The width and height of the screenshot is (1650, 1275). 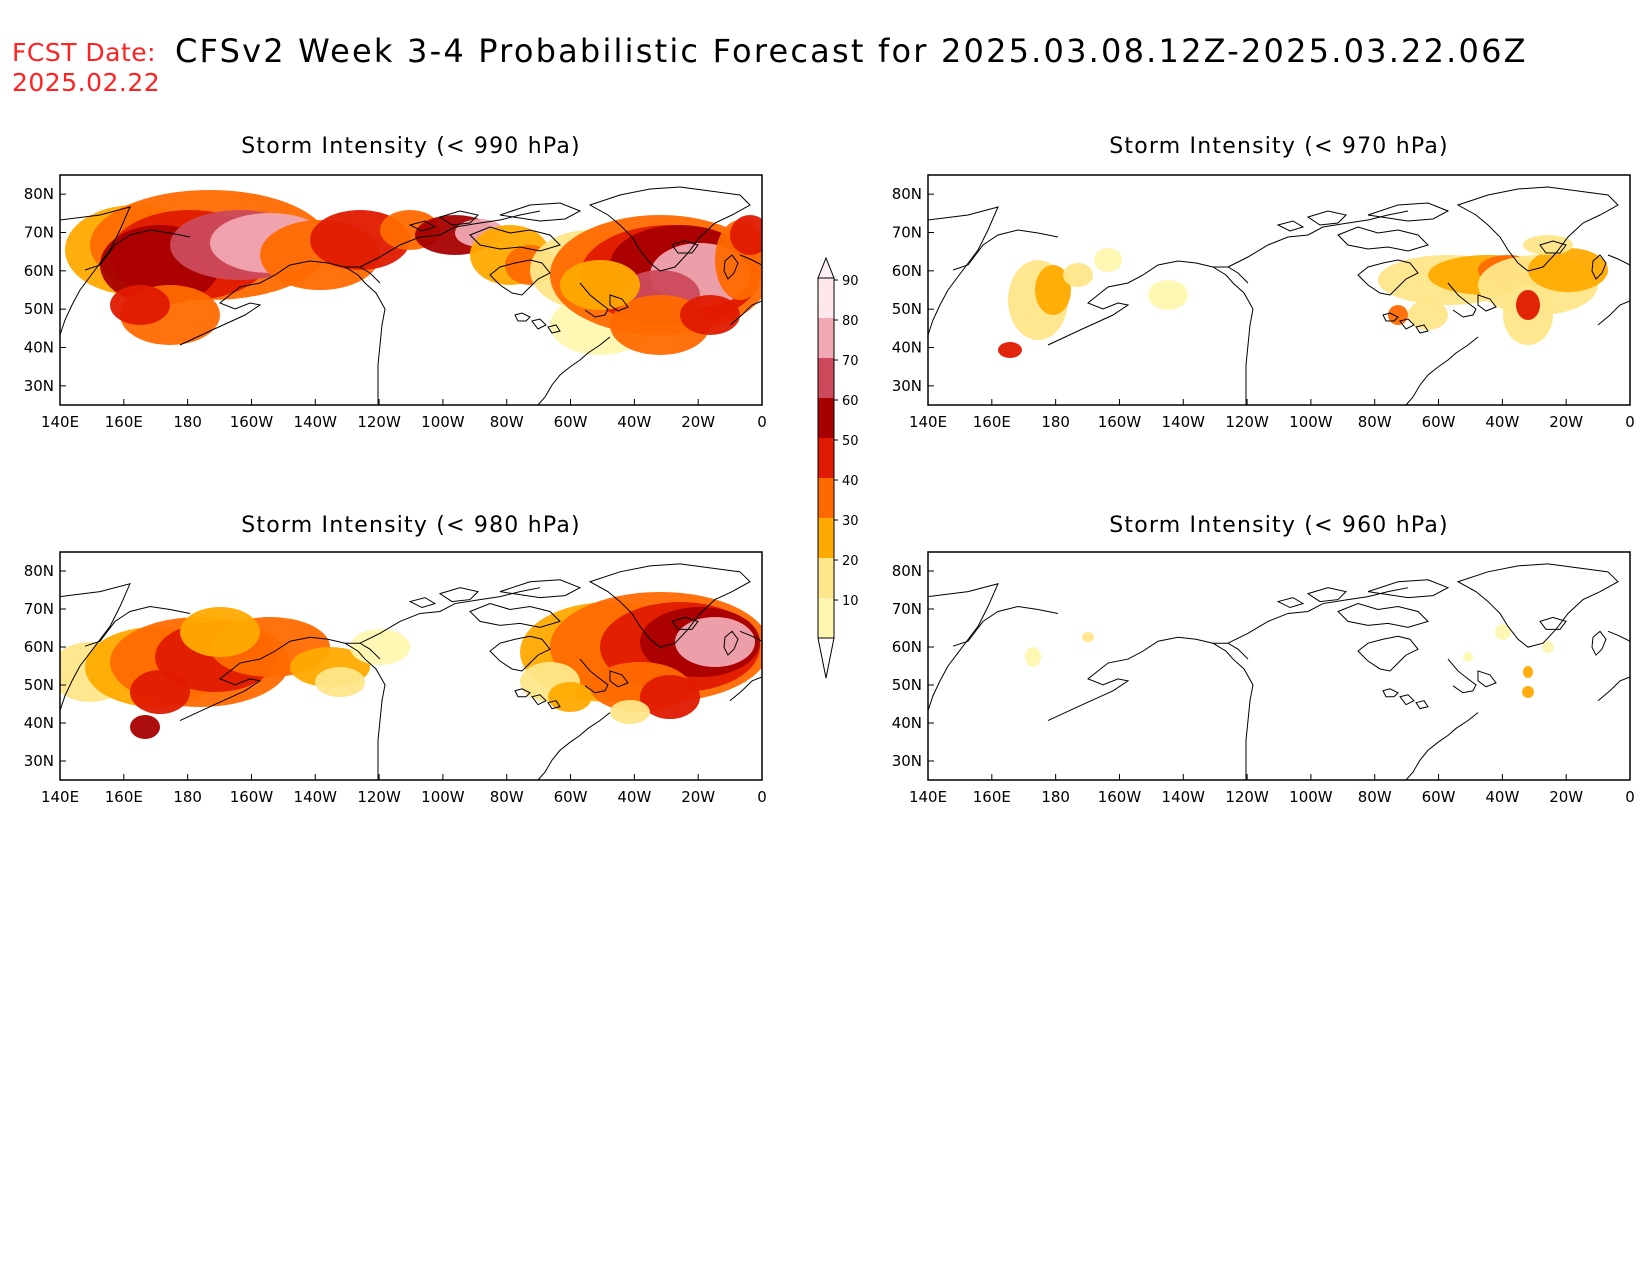 I want to click on coastline-outline, so click(x=1279, y=671).